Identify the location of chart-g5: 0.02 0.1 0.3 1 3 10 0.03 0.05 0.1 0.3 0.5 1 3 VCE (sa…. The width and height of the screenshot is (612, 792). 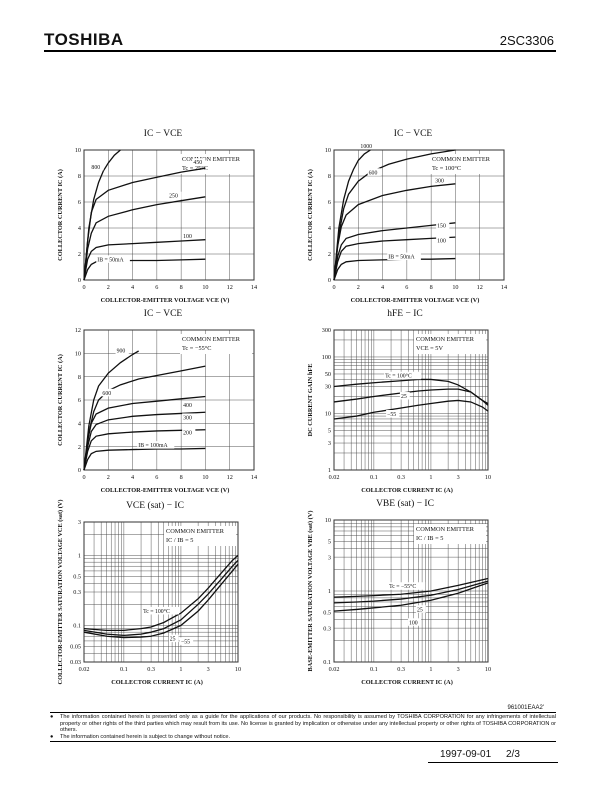
(149, 593).